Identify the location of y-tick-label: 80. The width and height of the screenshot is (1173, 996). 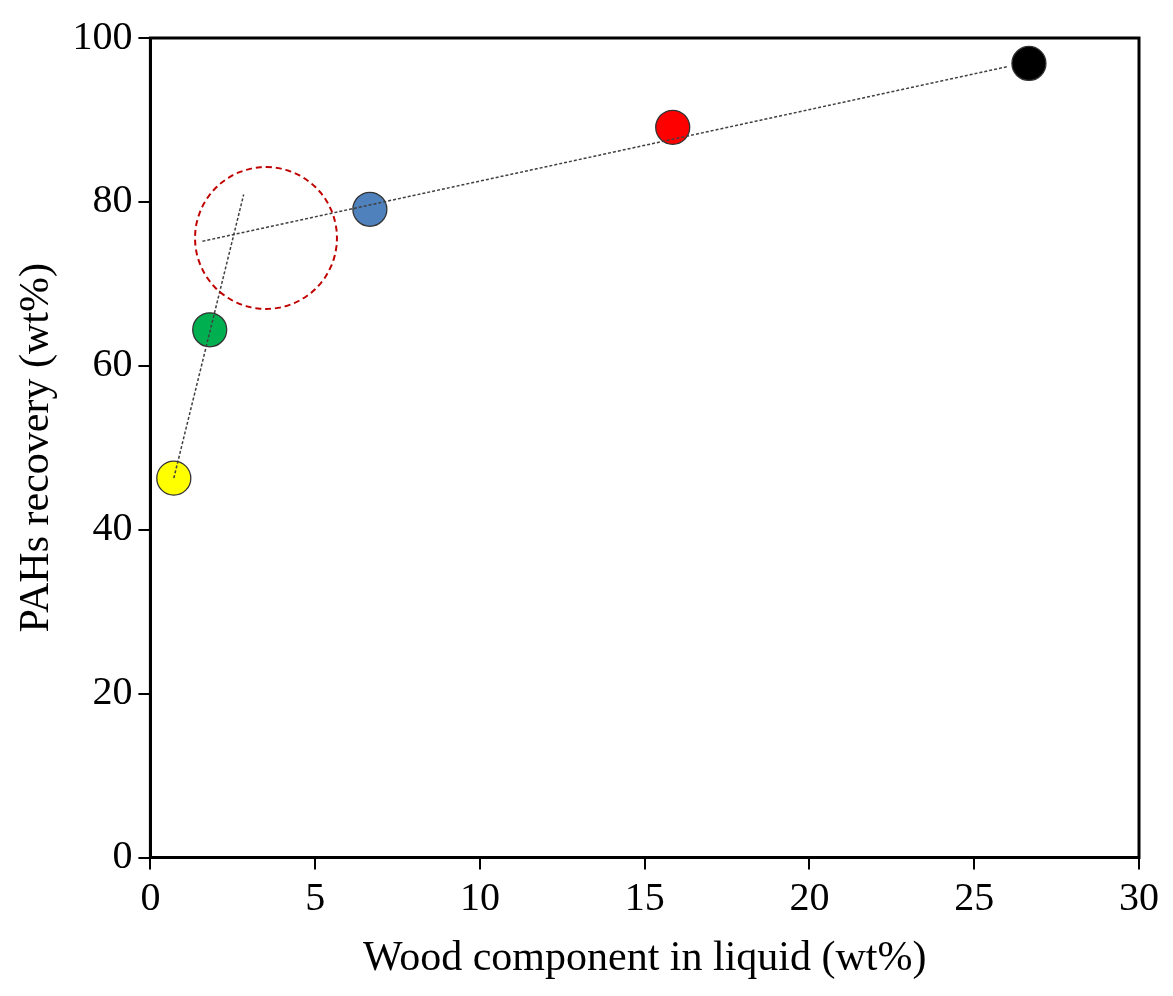
(112, 199).